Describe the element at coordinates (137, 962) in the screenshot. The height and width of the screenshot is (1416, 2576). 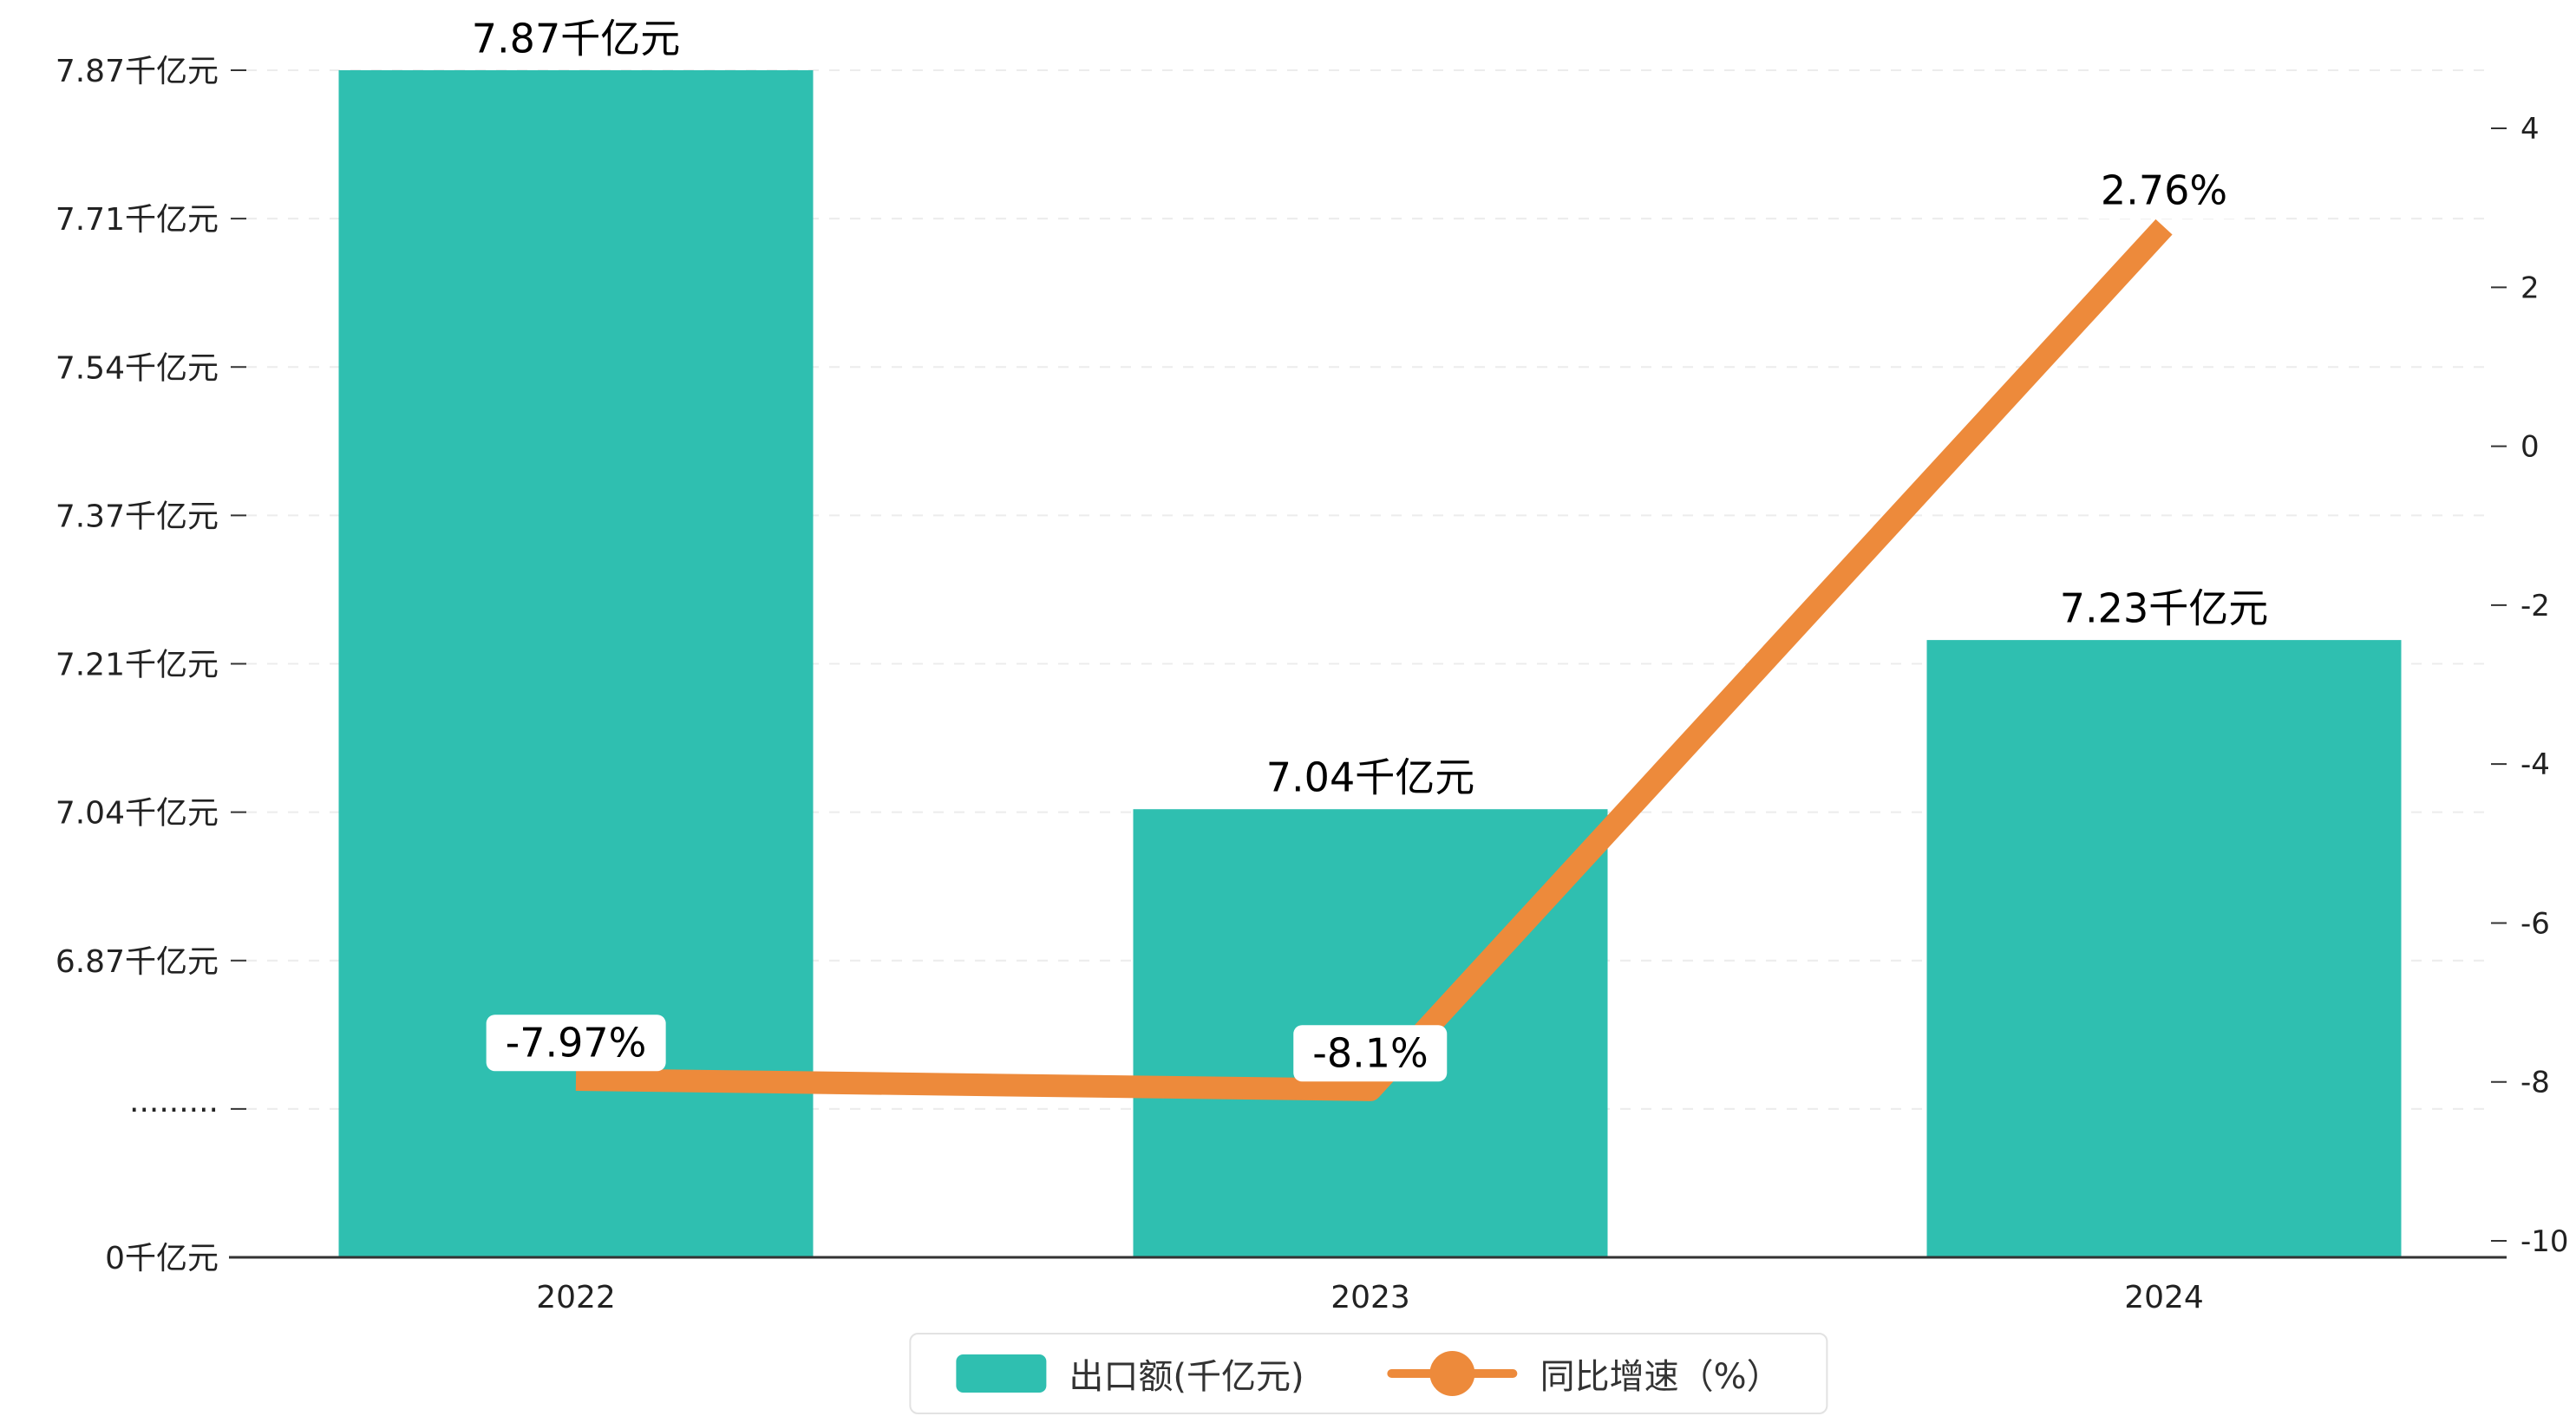
I see `y-axis-tick-label: 6.87千亿元` at that location.